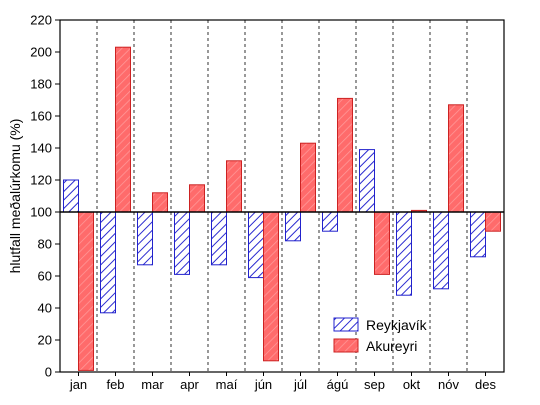  Describe the element at coordinates (256, 245) in the screenshot. I see `bar-reykjavk-jún` at that location.